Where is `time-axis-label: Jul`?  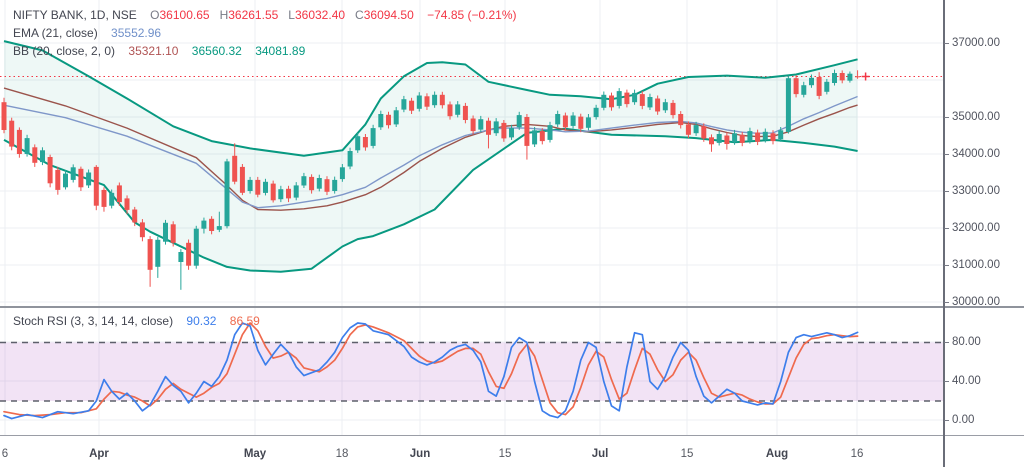
time-axis-label: Jul is located at coordinates (600, 454).